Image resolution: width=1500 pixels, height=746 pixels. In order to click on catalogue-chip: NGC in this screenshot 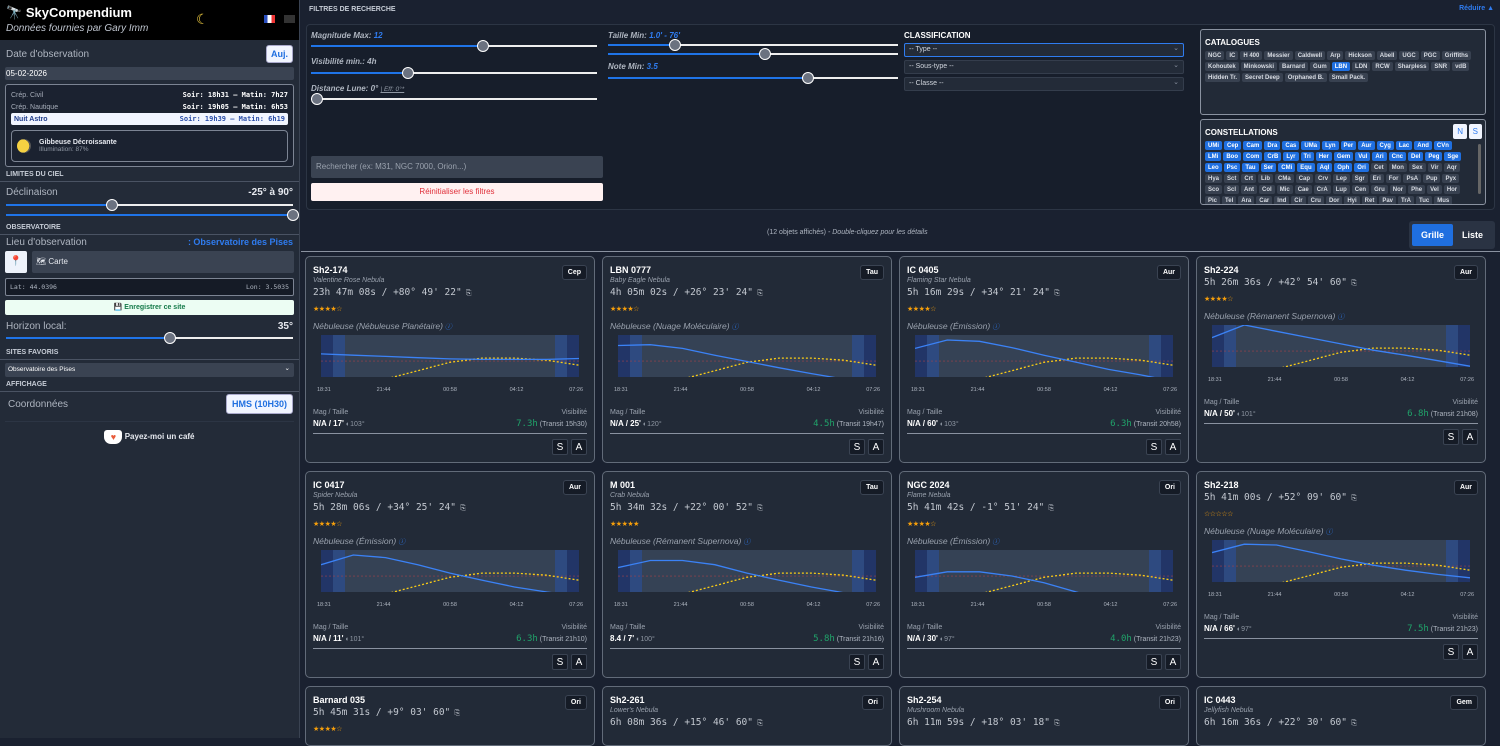, I will do `click(1215, 55)`.